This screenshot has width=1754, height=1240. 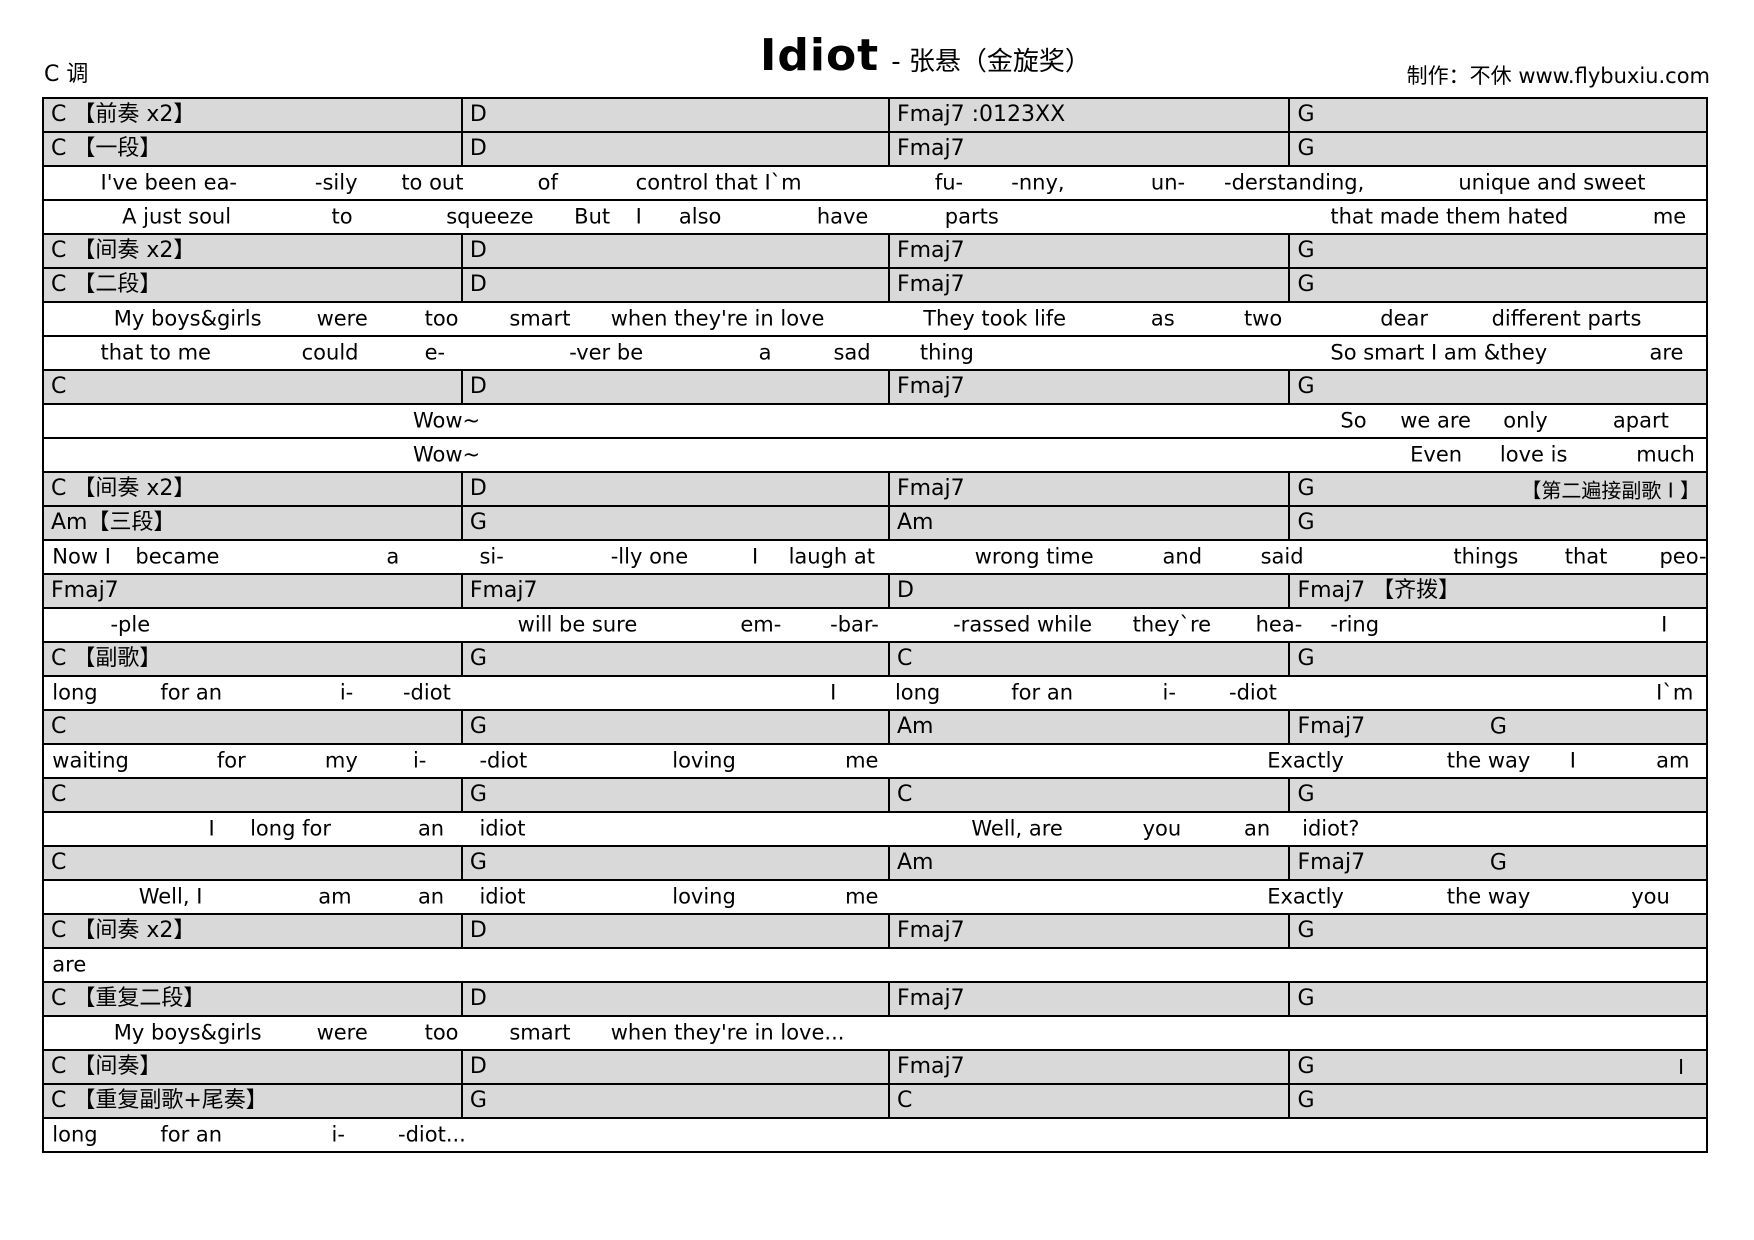 What do you see at coordinates (761, 624) in the screenshot?
I see `lyric-word: em-` at bounding box center [761, 624].